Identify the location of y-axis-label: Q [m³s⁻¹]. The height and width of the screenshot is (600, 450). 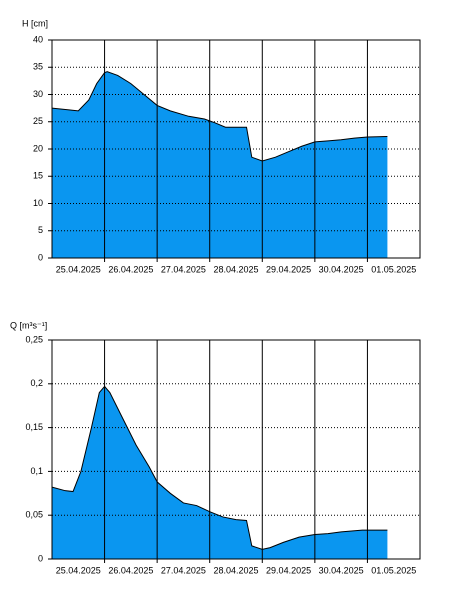
(28, 325).